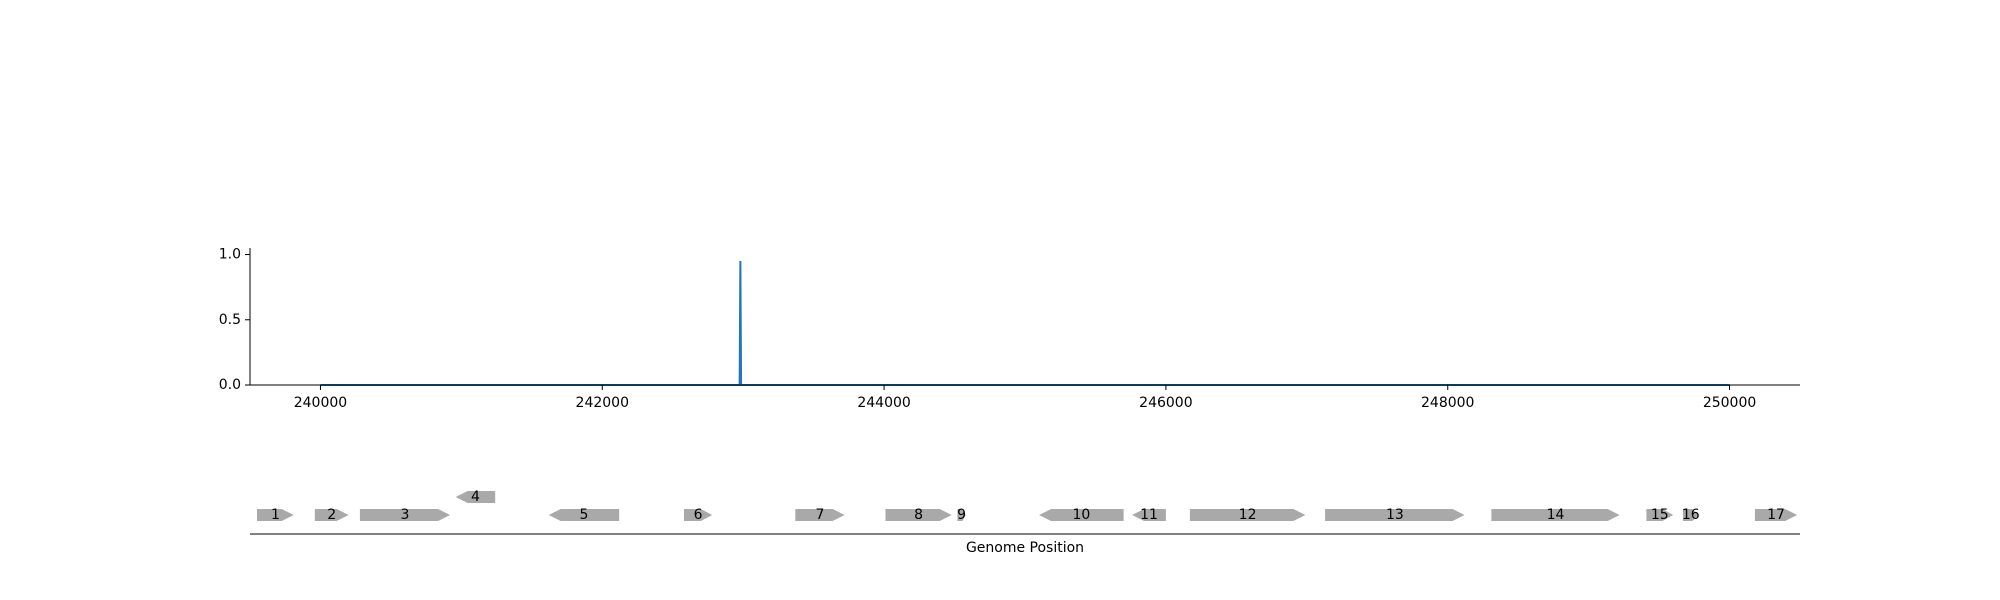 The width and height of the screenshot is (2000, 600). I want to click on gene-label: 15, so click(1660, 515).